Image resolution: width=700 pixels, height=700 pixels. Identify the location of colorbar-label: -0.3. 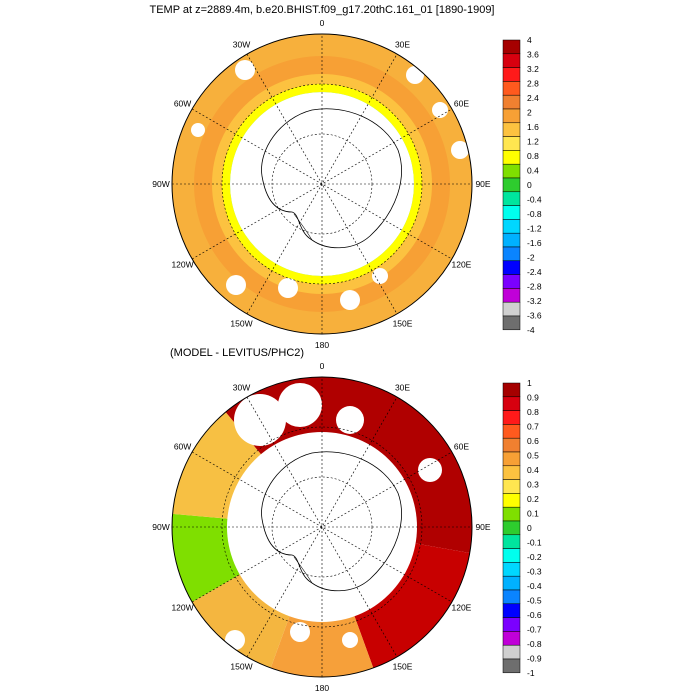
(534, 571).